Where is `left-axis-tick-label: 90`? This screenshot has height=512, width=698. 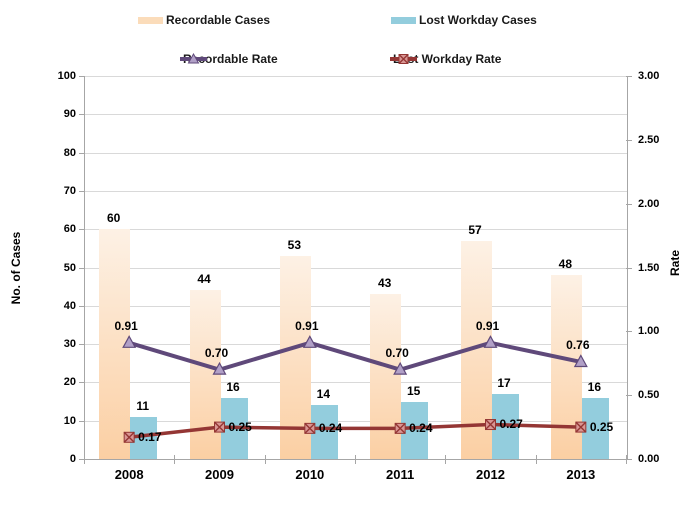 left-axis-tick-label: 90 is located at coordinates (69, 114).